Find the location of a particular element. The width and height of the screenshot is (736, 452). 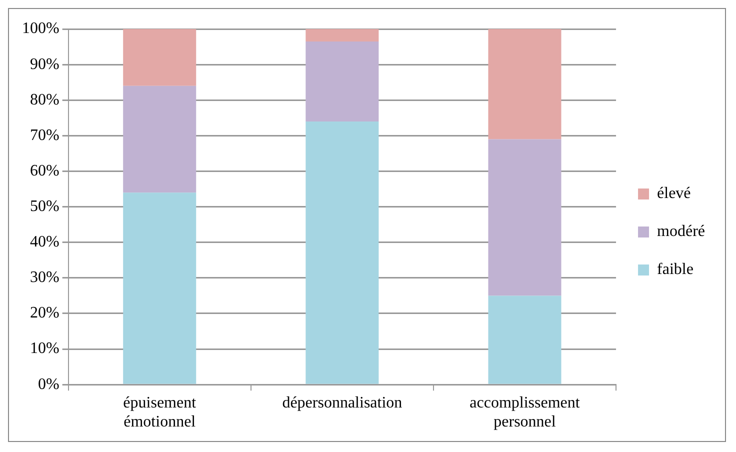

y-tick-label: 10% is located at coordinates (45, 349).